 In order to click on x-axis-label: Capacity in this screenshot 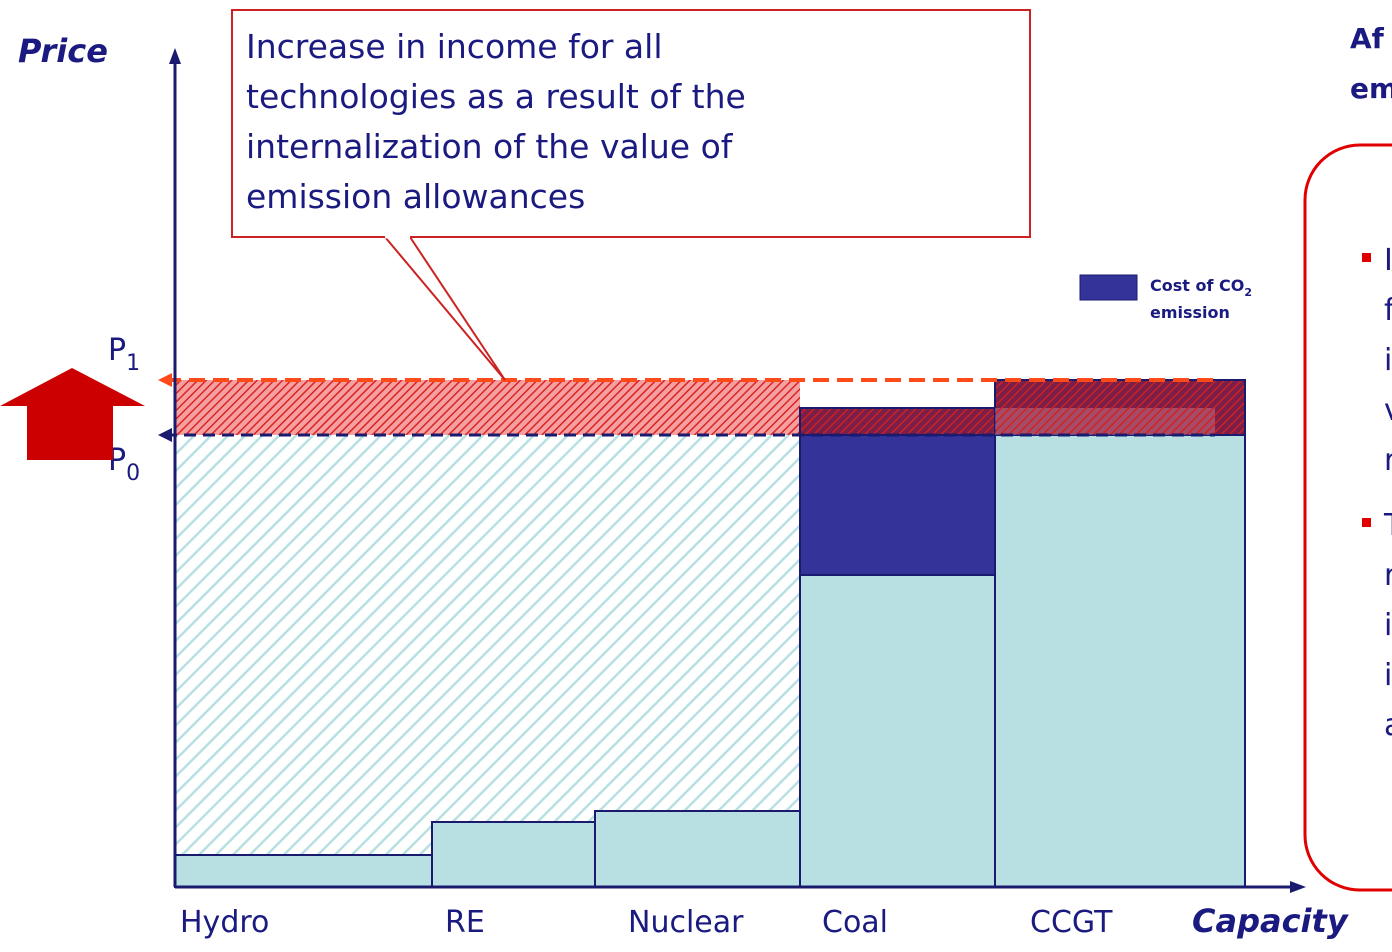, I will do `click(1270, 921)`.